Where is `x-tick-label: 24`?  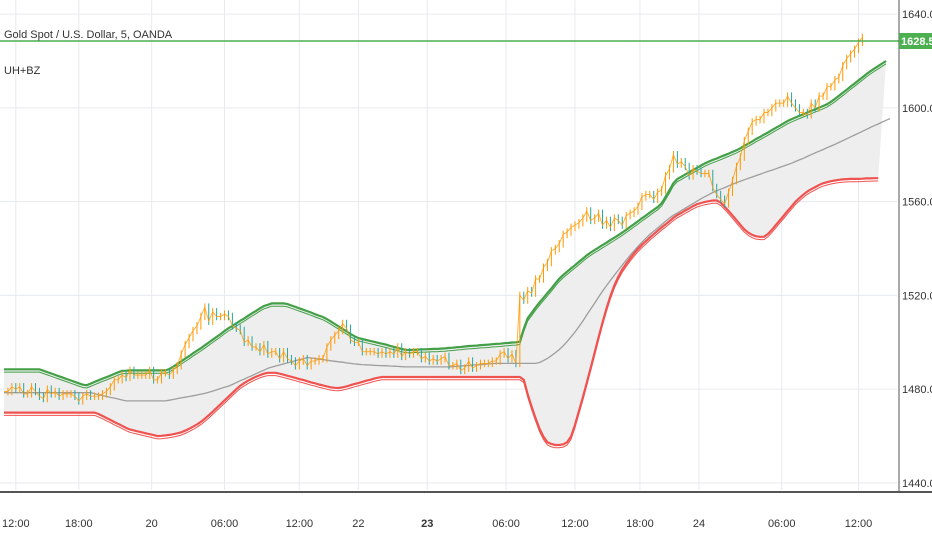 x-tick-label: 24 is located at coordinates (699, 524).